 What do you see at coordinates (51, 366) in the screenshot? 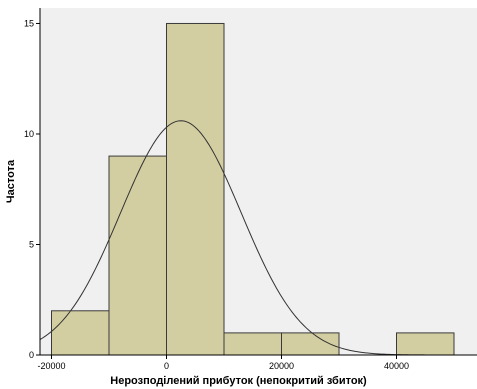
I see `x-tick-label: -20000` at bounding box center [51, 366].